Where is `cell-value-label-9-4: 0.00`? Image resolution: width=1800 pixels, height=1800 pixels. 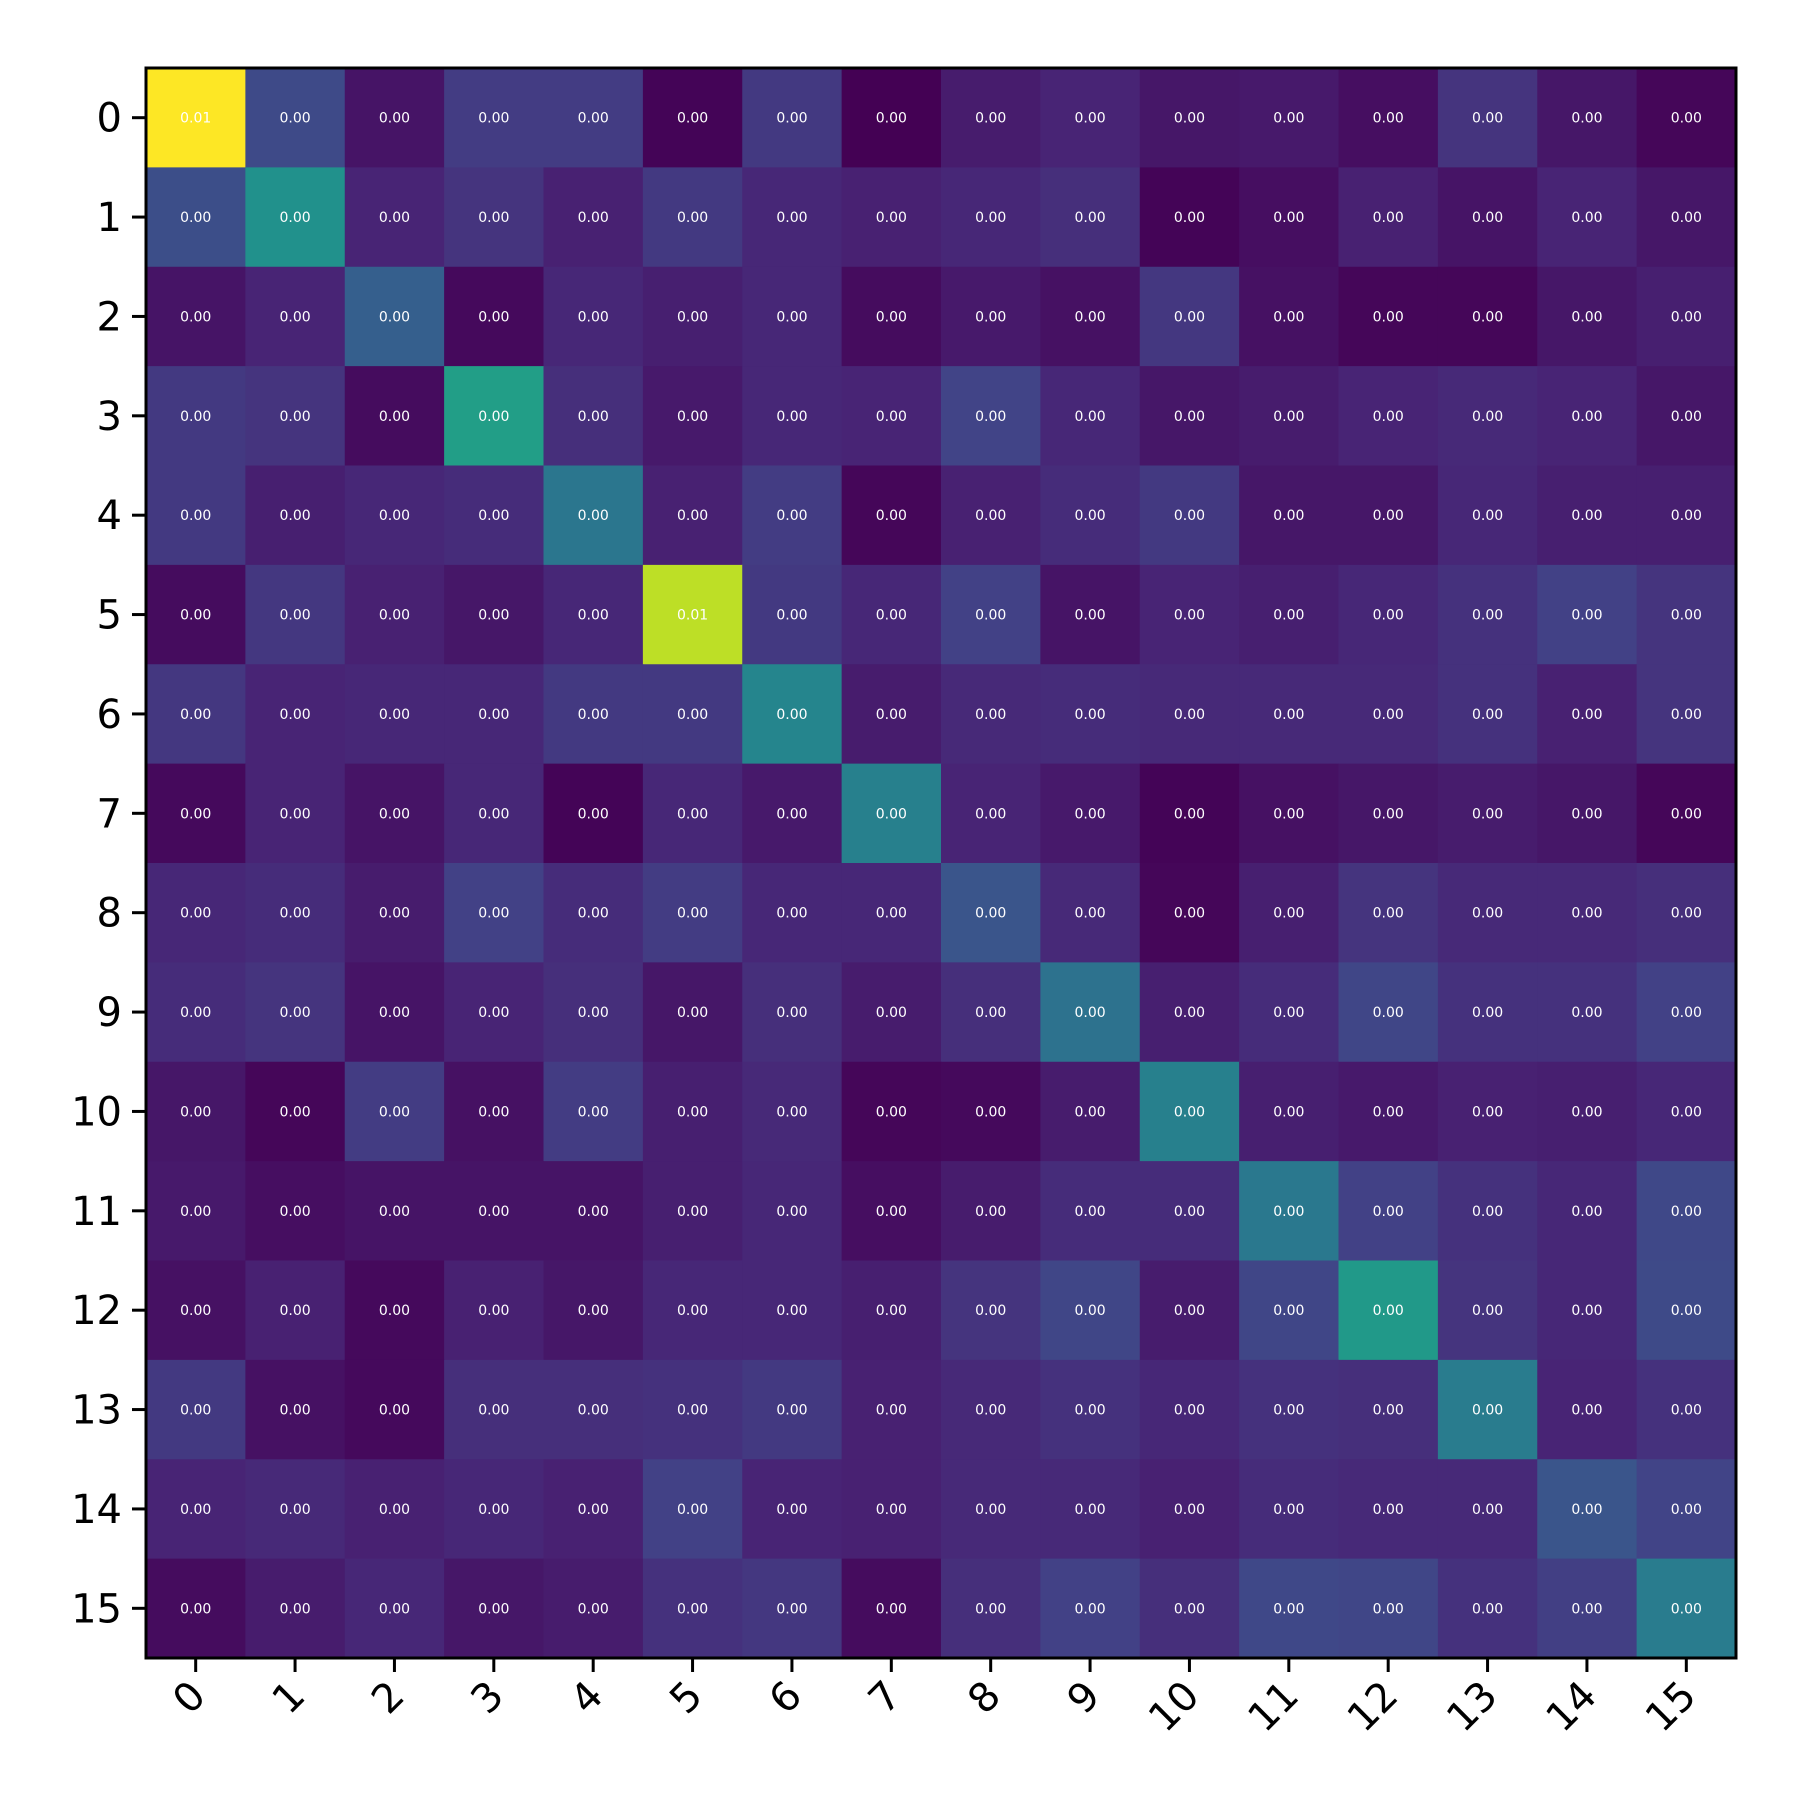 cell-value-label-9-4: 0.00 is located at coordinates (593, 1013).